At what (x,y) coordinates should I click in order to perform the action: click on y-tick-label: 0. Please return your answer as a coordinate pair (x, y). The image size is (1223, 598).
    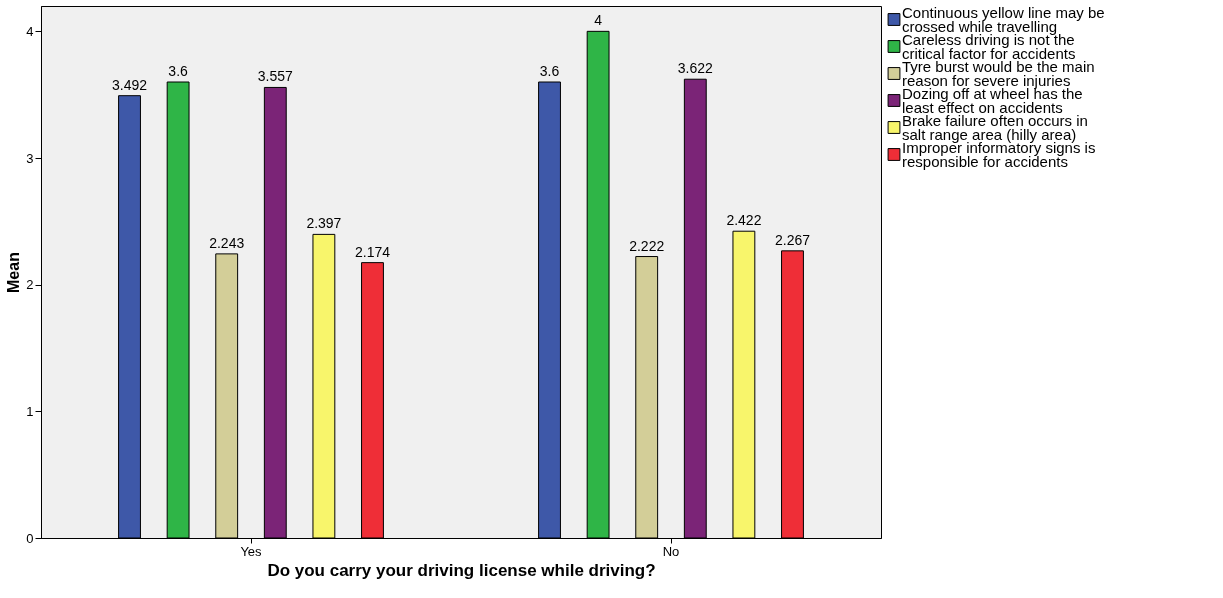
    Looking at the image, I should click on (30, 538).